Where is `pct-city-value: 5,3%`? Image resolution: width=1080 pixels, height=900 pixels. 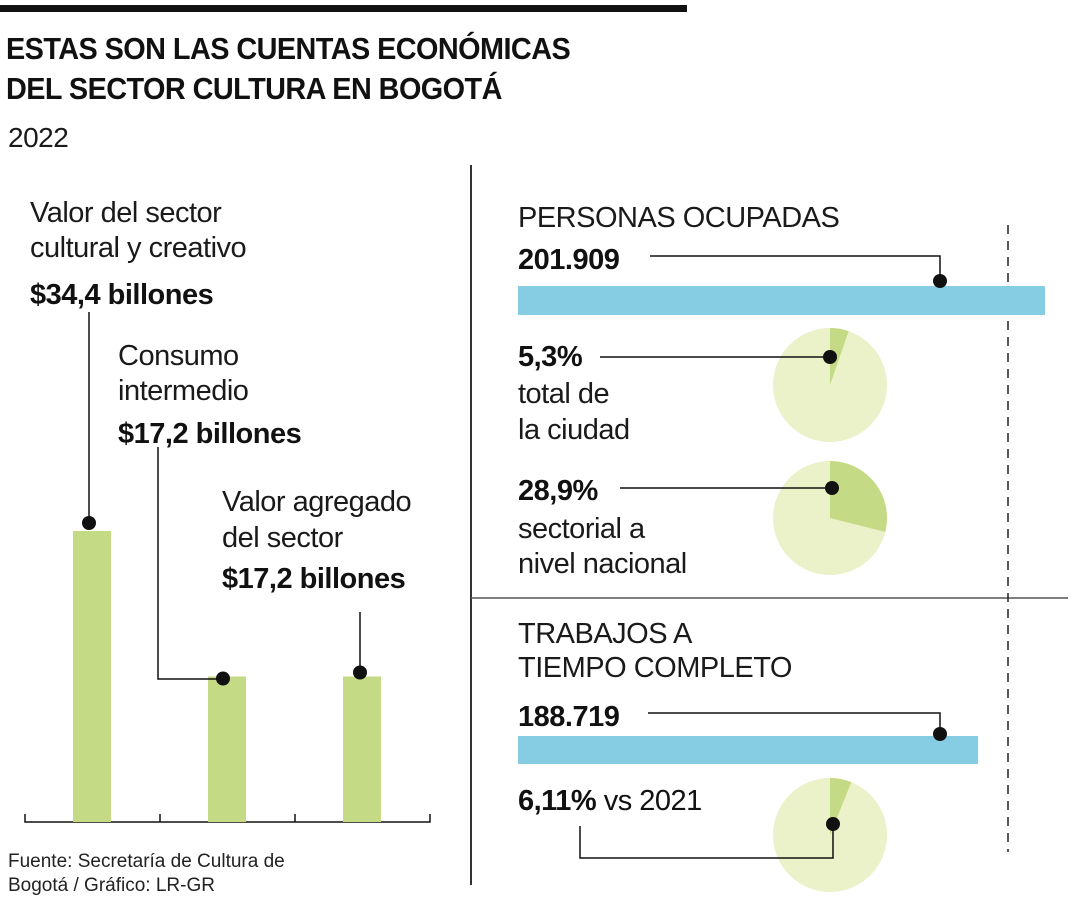
pct-city-value: 5,3% is located at coordinates (550, 357).